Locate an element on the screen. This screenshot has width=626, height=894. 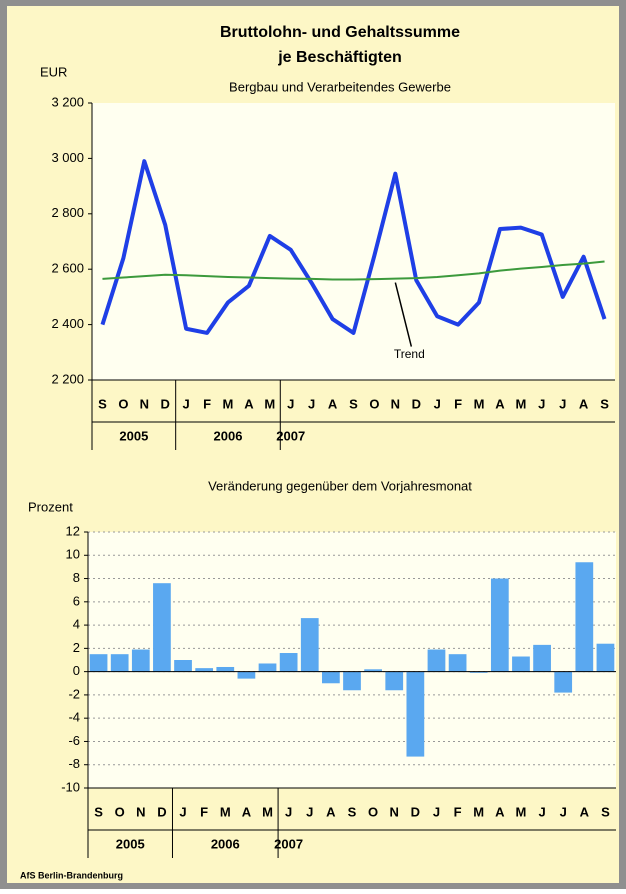
y-tick-label: -2 is located at coordinates (74, 693).